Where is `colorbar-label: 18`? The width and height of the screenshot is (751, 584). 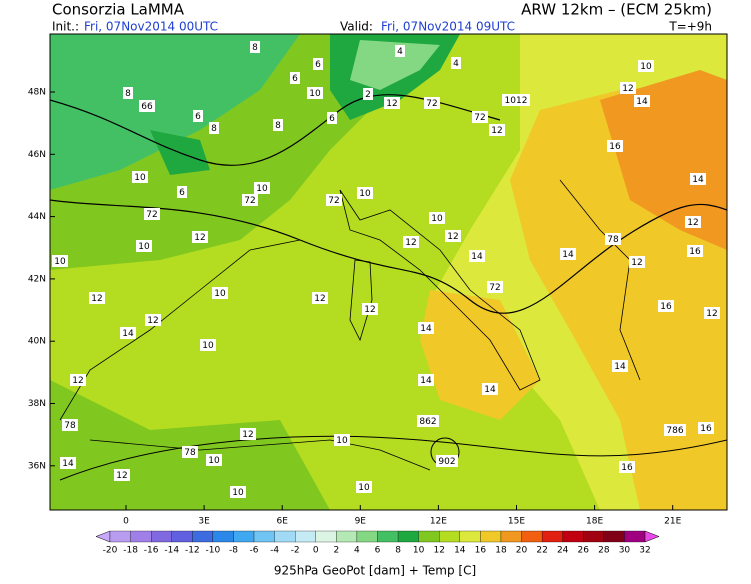
colorbar-label: 18 is located at coordinates (501, 551).